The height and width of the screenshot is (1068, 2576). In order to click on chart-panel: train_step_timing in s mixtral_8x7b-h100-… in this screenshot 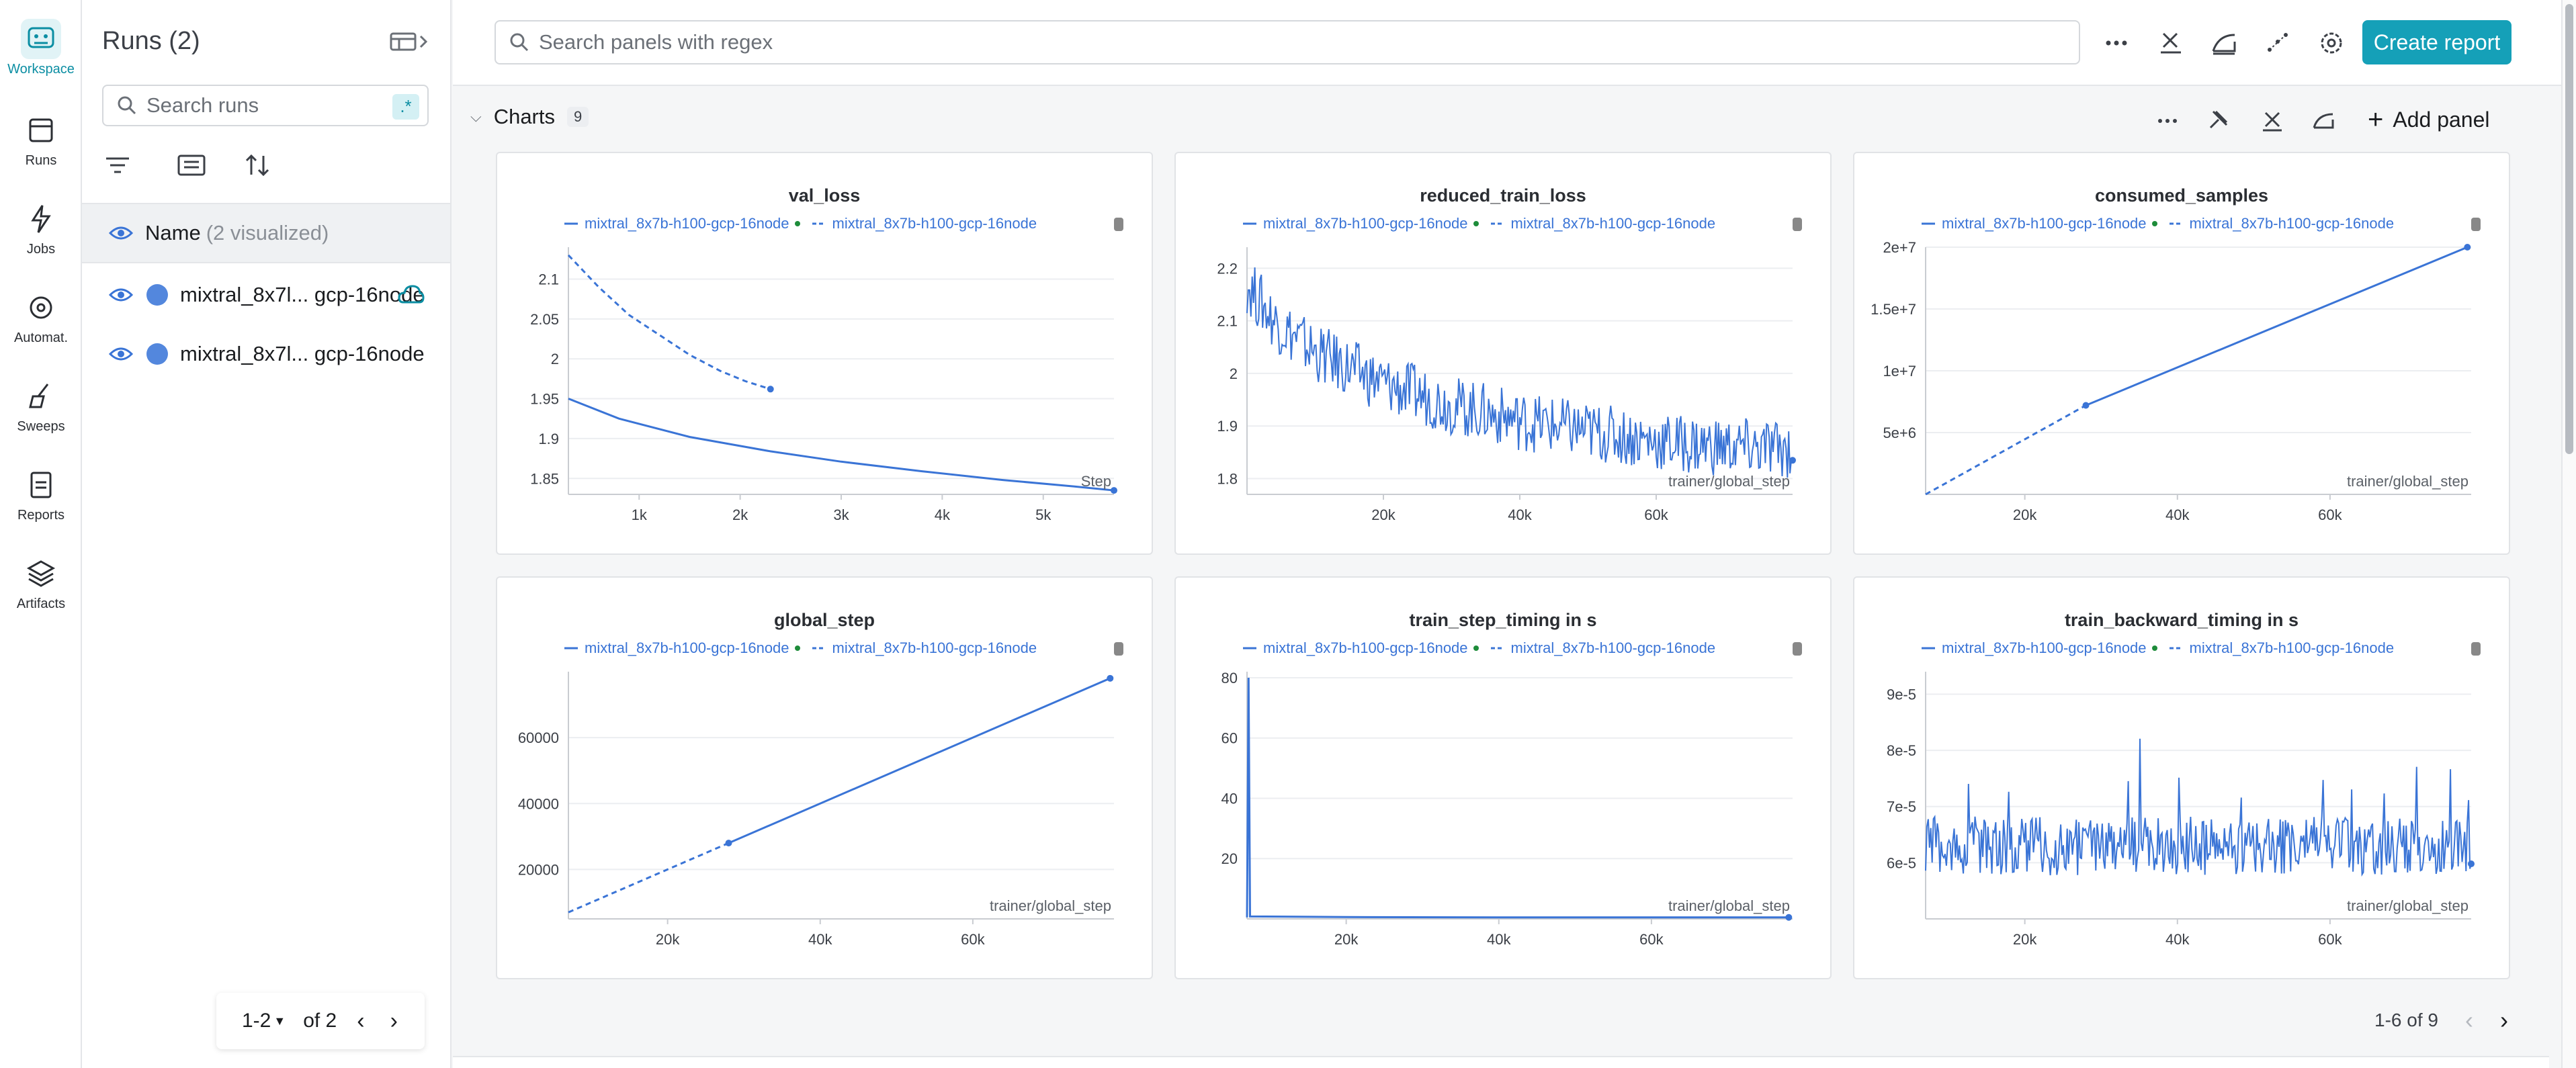, I will do `click(1503, 777)`.